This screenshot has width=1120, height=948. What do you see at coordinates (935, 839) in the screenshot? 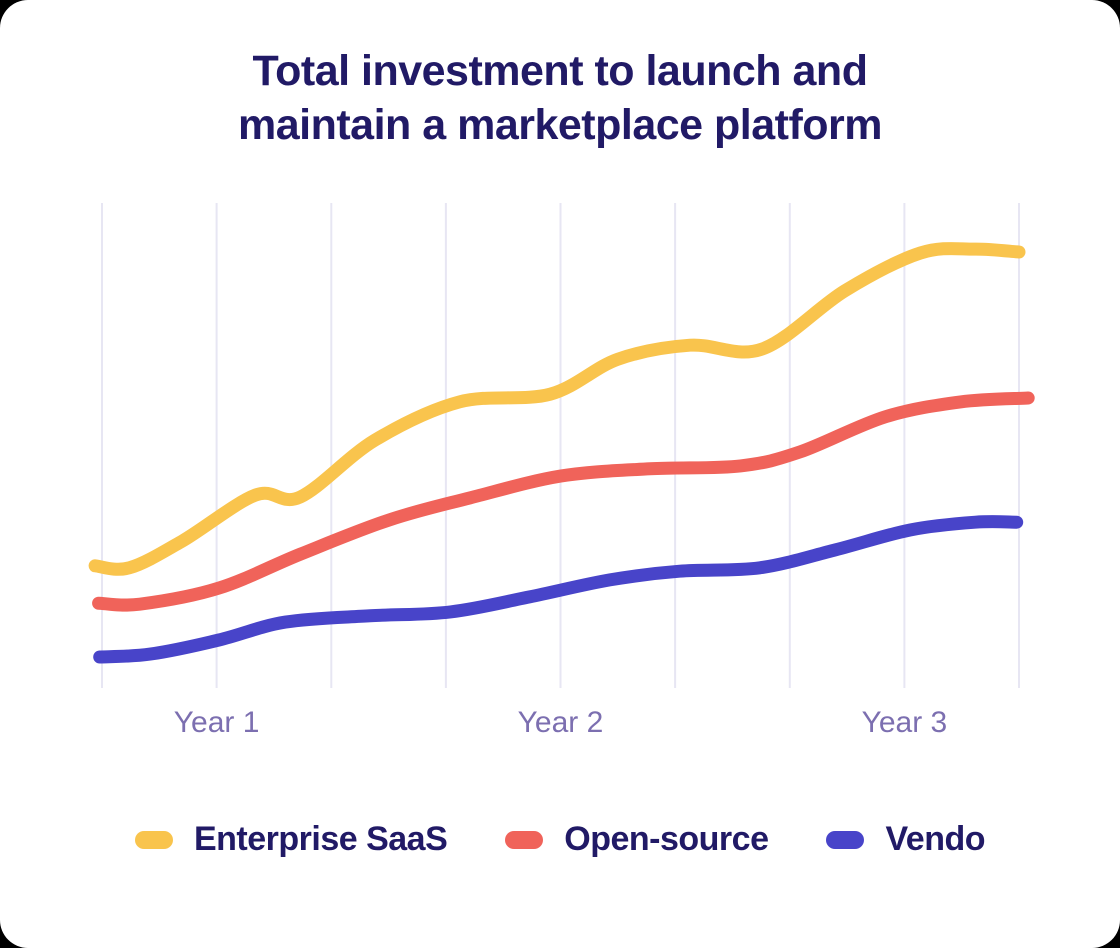
I see `legend-label-vendo: Vendo` at bounding box center [935, 839].